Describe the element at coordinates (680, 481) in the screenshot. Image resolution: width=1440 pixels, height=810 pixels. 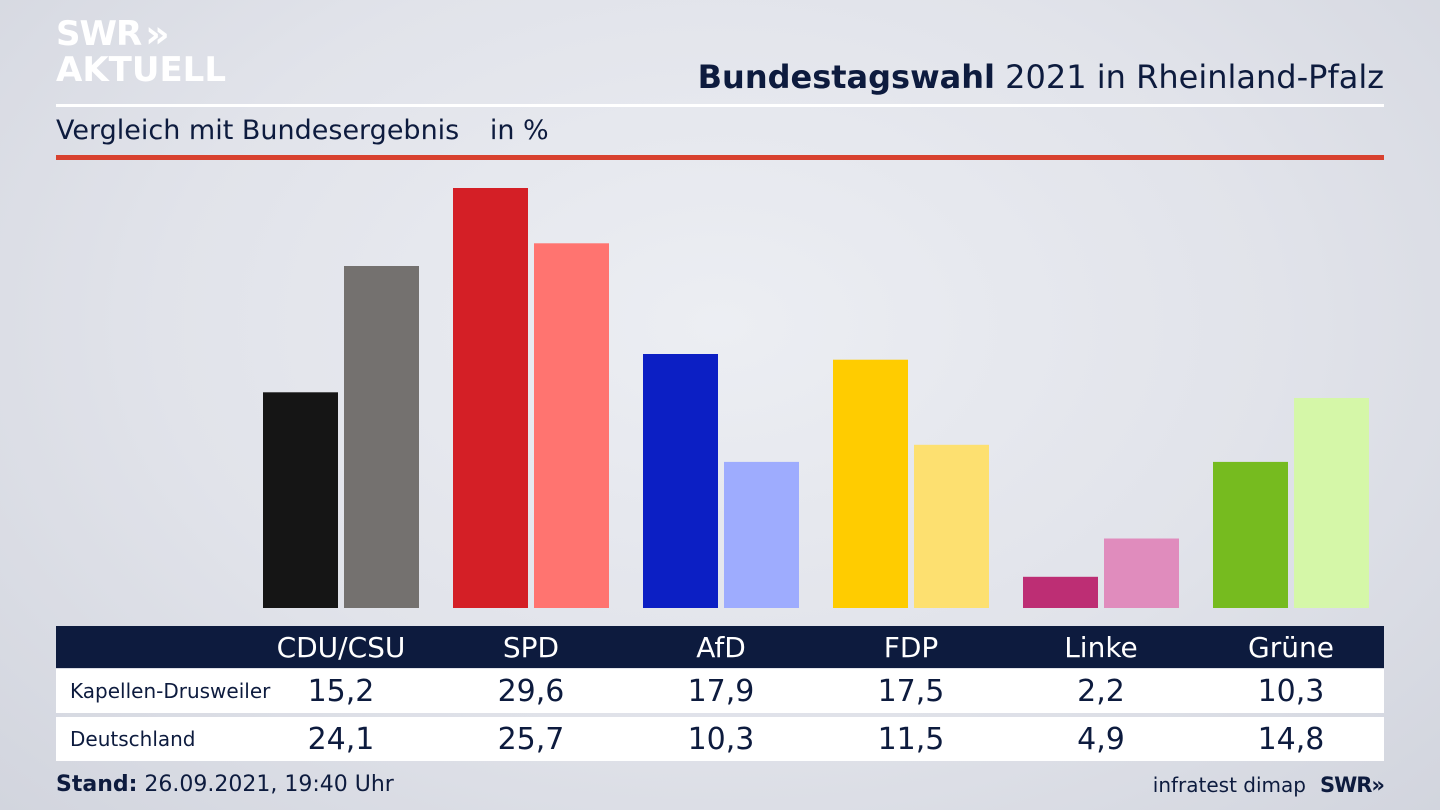
I see `bar-afd-kapellen-drusweiler` at that location.